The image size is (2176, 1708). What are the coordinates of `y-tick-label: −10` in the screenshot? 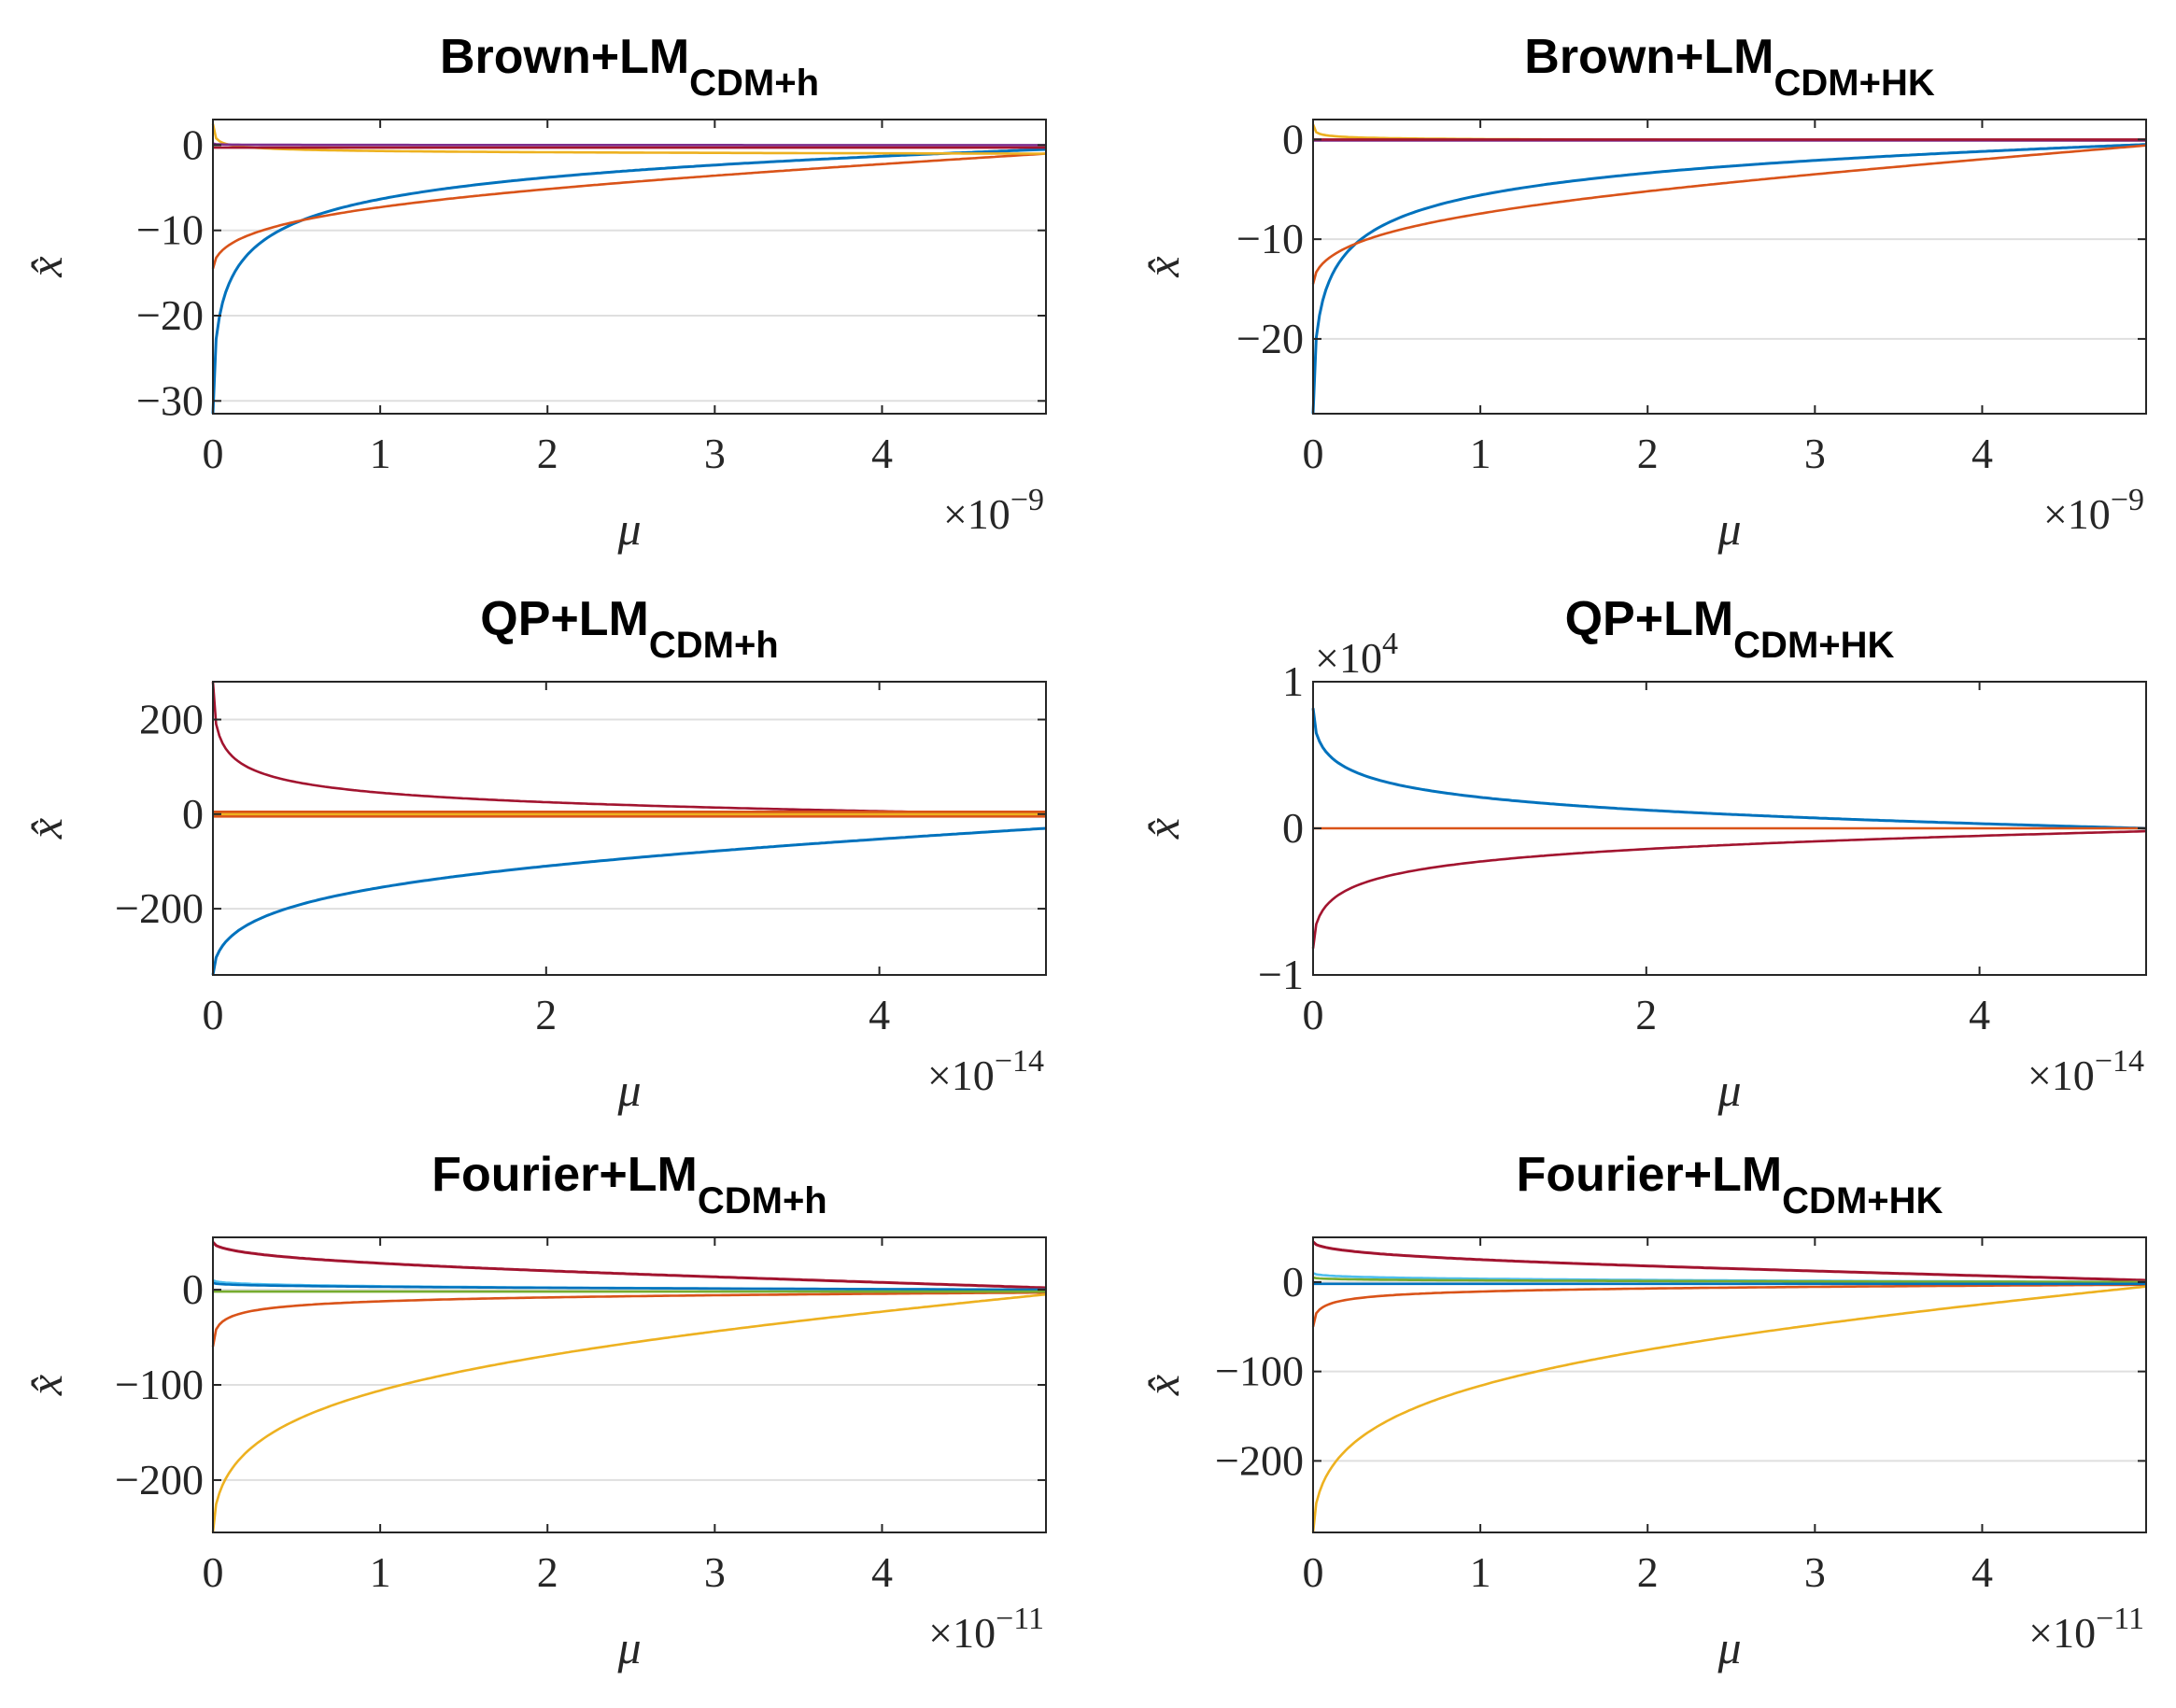 It's located at (1270, 238).